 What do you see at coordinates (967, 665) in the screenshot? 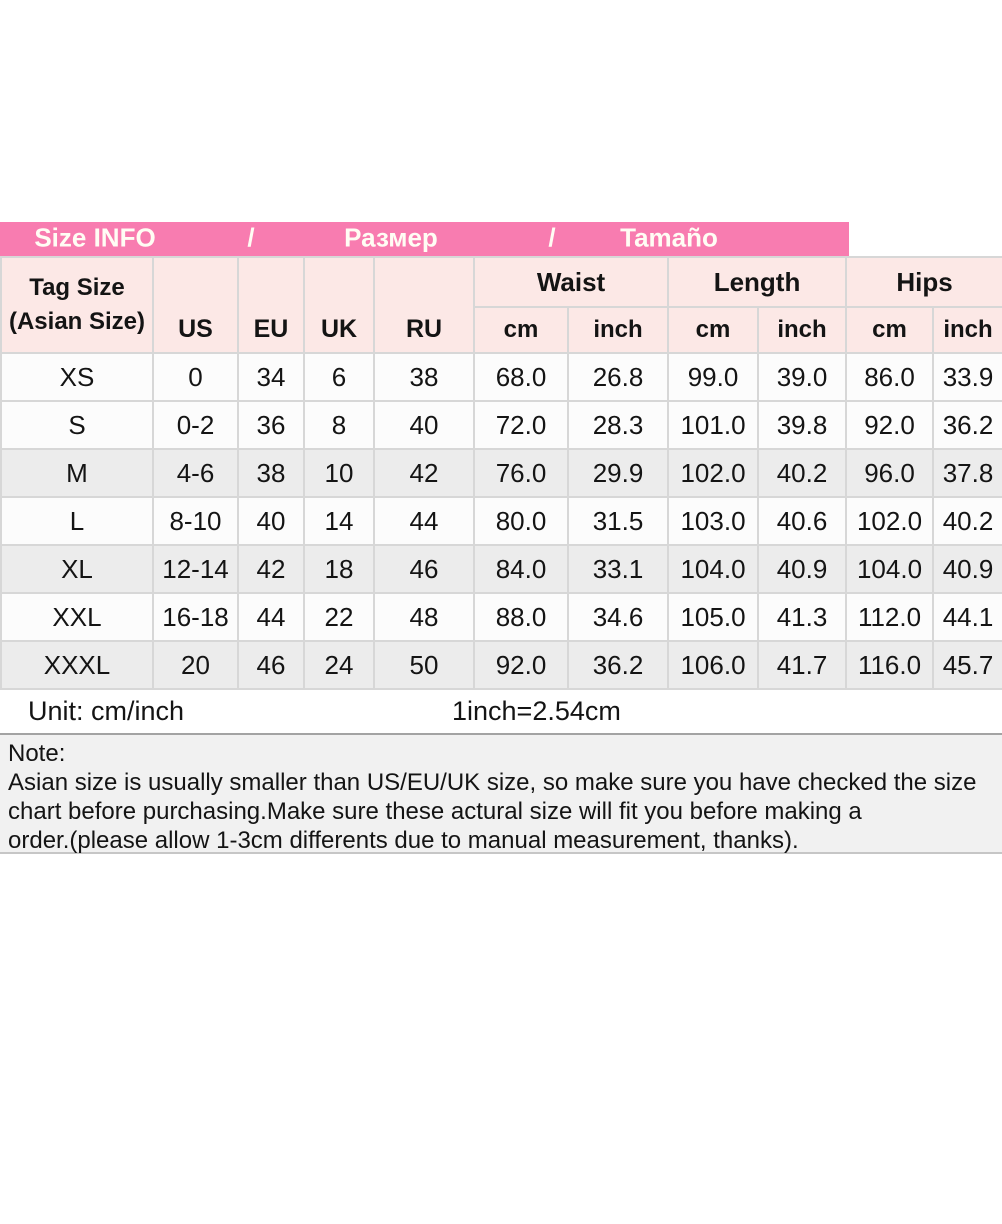
I see `hips-inch-cell: 45.7` at bounding box center [967, 665].